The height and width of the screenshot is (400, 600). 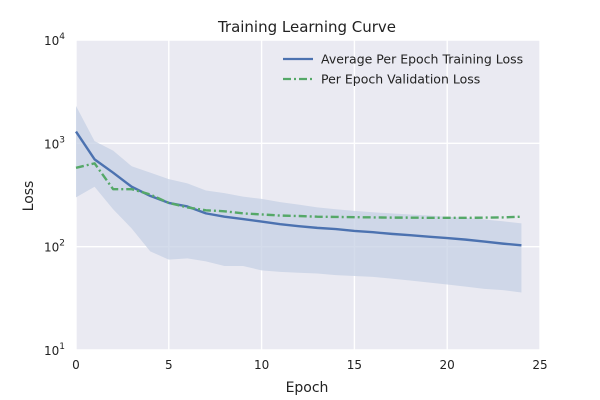 What do you see at coordinates (54, 195) in the screenshot?
I see `y-axis-ticks: 10¹ 10² 10³ 10⁴` at bounding box center [54, 195].